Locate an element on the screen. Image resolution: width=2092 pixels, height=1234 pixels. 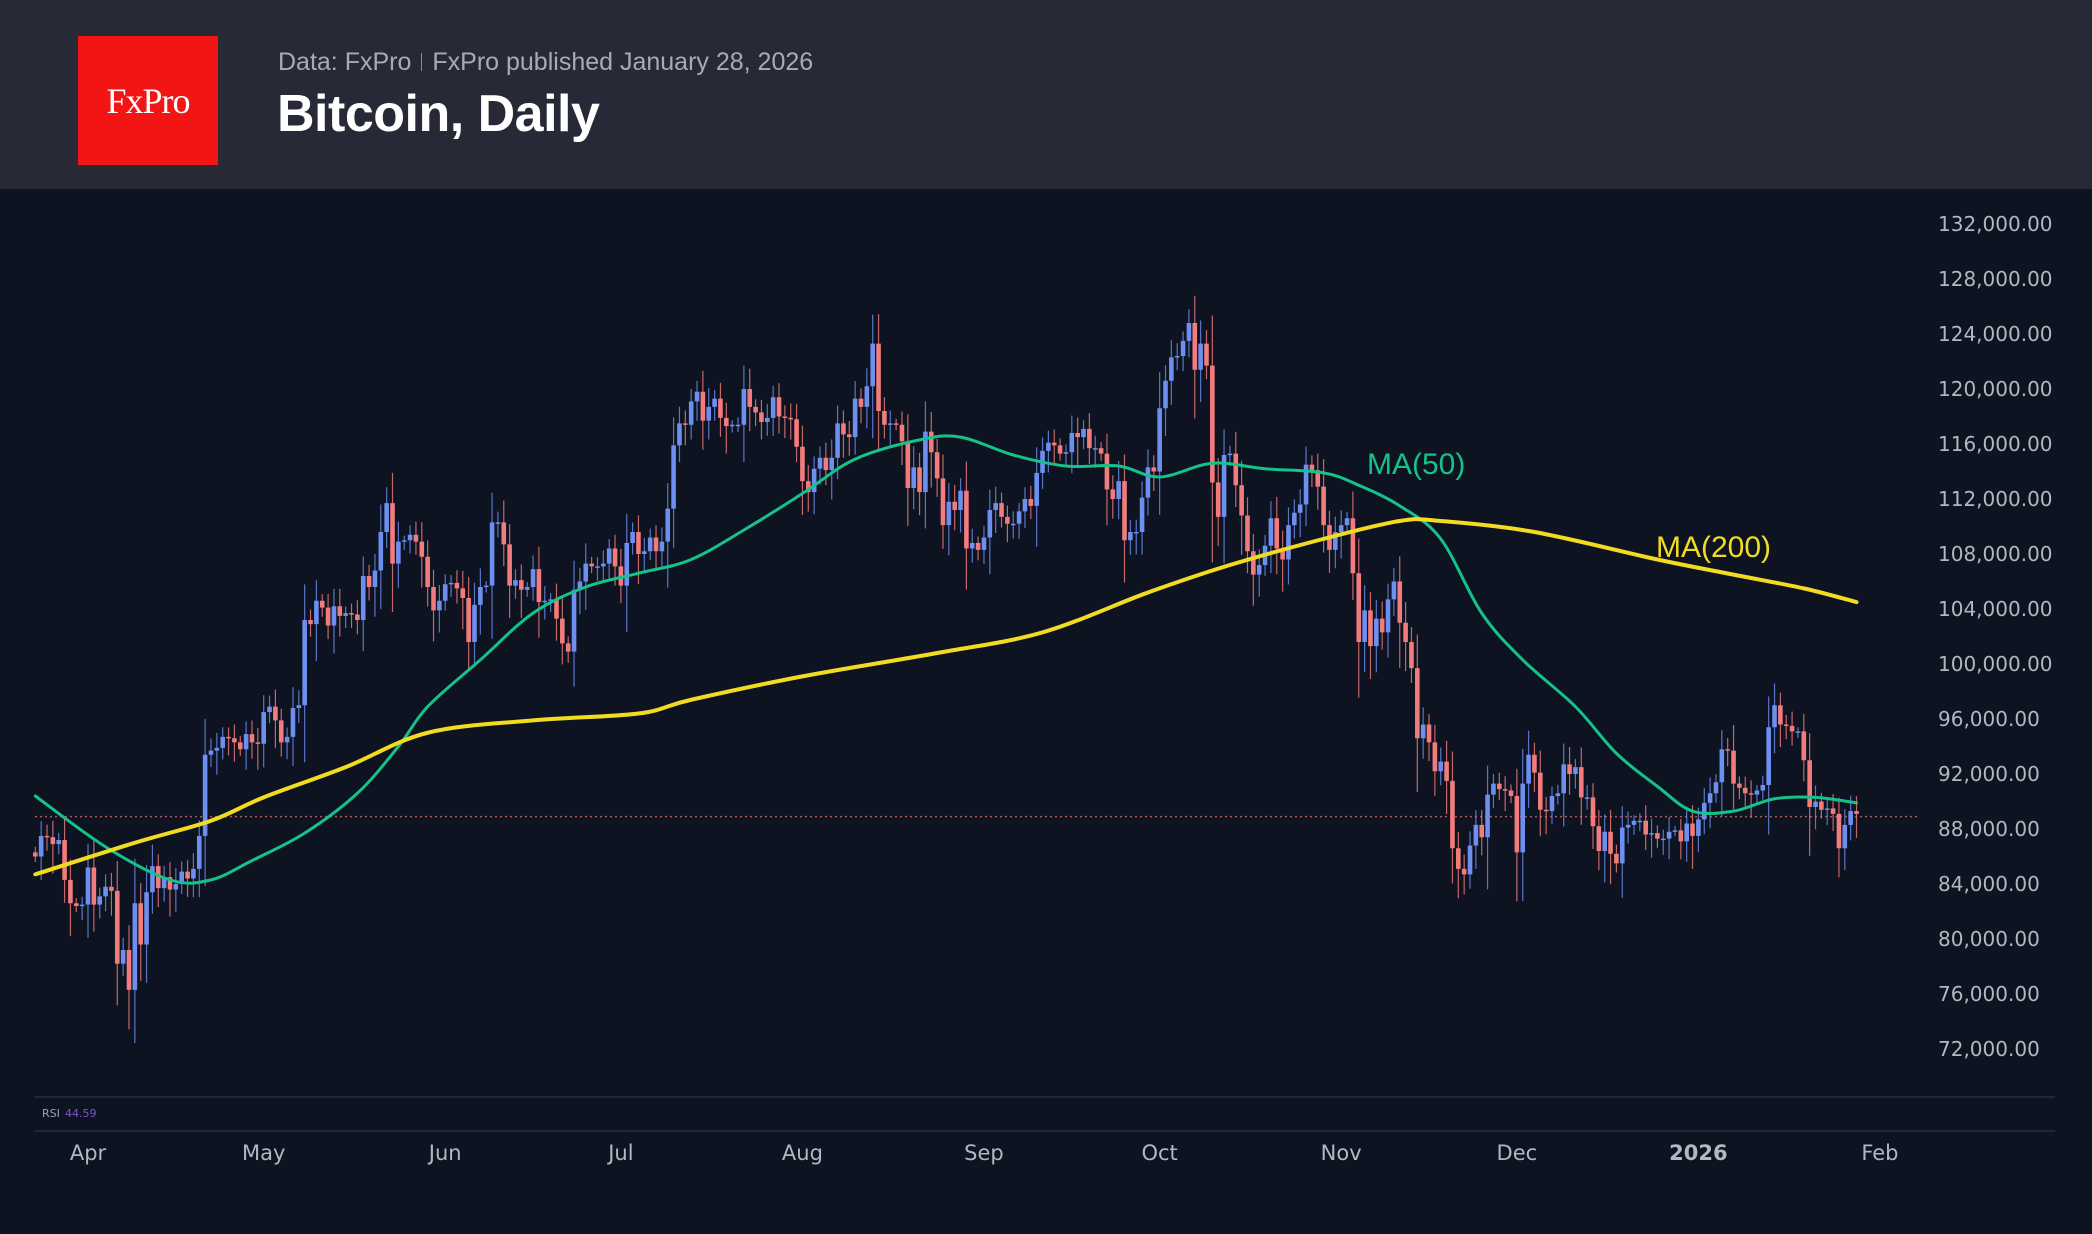
ma50-label: MA(50) is located at coordinates (1416, 464).